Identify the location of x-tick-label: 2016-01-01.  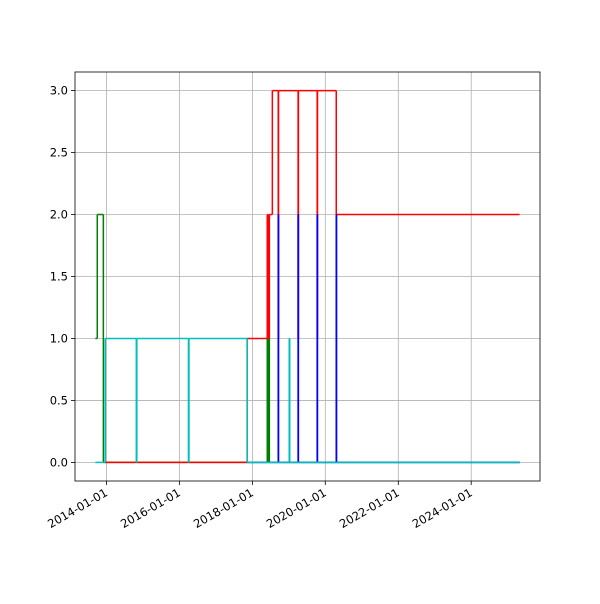
(150, 508).